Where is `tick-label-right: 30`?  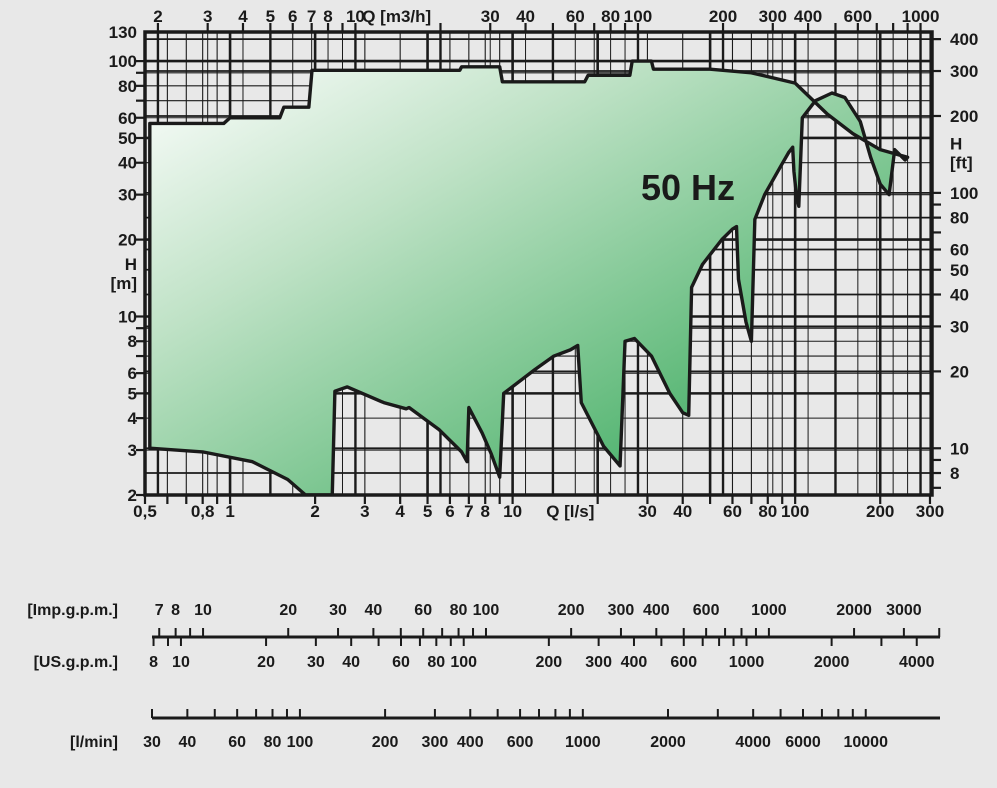
tick-label-right: 30 is located at coordinates (959, 326).